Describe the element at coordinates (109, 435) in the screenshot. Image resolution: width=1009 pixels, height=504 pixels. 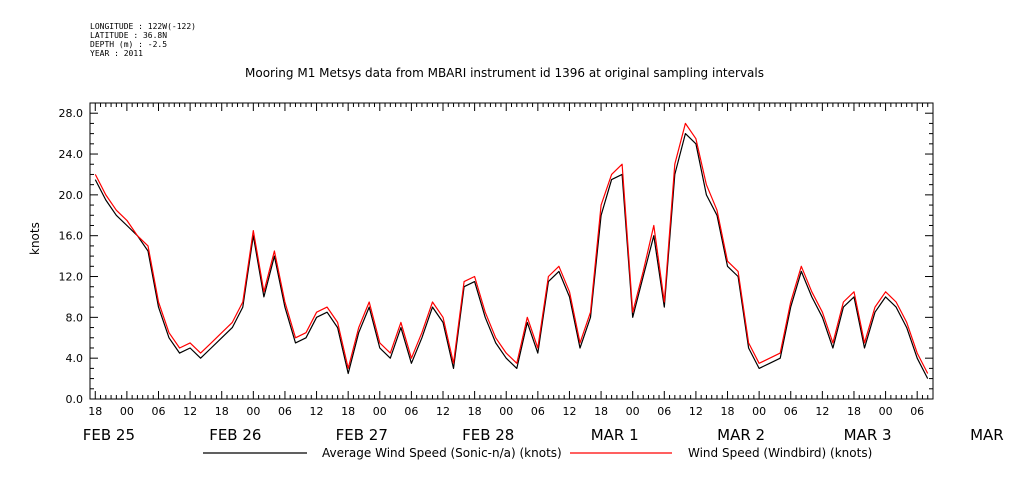
I see `x-day-label: FEB 25` at that location.